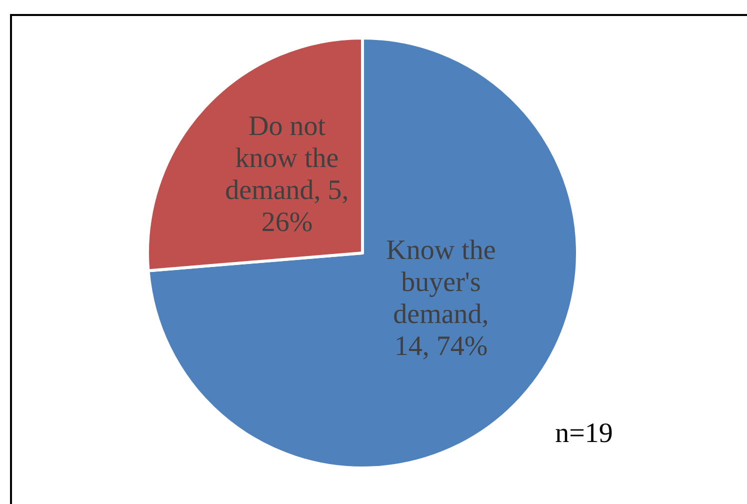  What do you see at coordinates (441, 298) in the screenshot?
I see `slice-label: Know the buyer's demand, 14, 74%` at bounding box center [441, 298].